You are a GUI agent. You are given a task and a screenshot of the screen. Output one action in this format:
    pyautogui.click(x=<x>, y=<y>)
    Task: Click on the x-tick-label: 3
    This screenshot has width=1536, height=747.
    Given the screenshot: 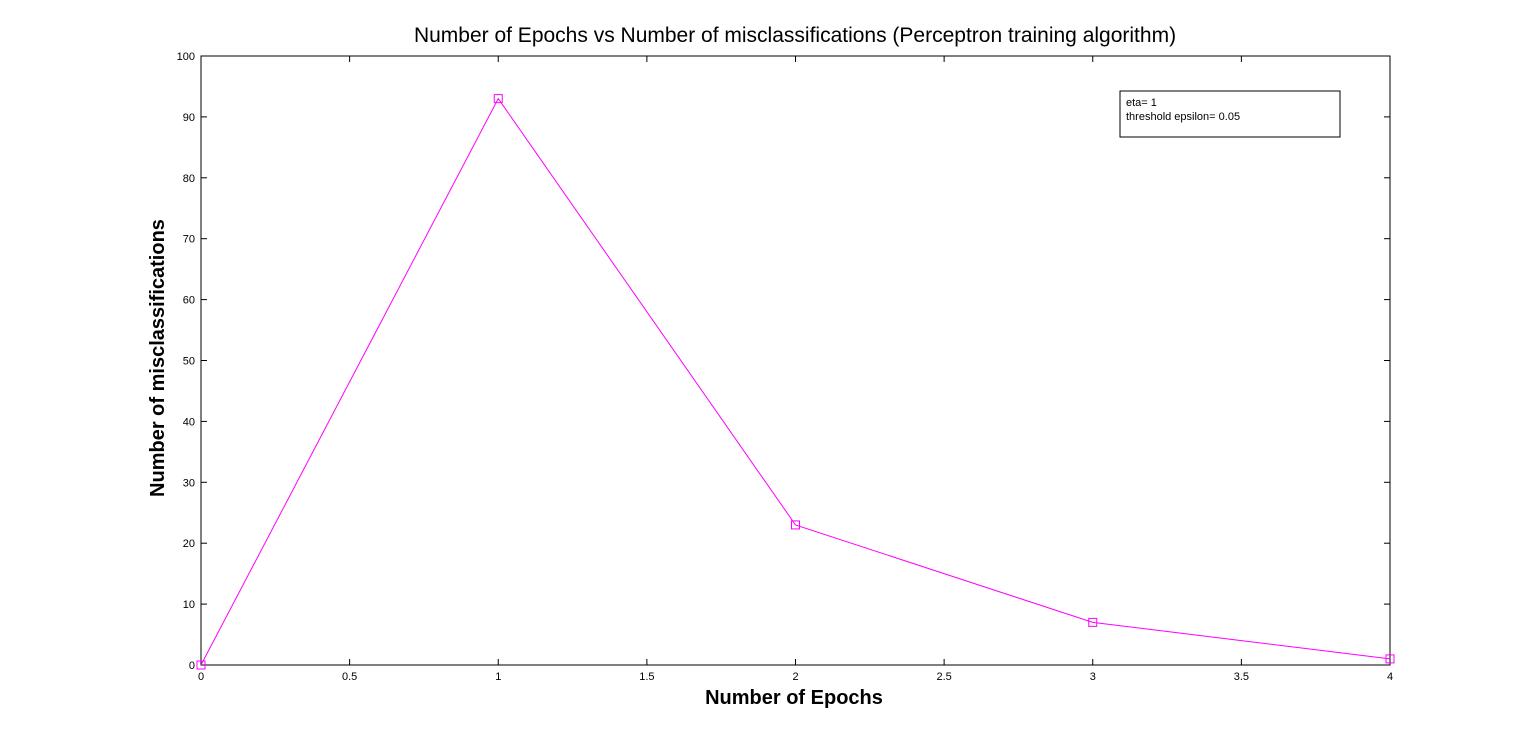 What is the action you would take?
    pyautogui.click(x=1093, y=677)
    